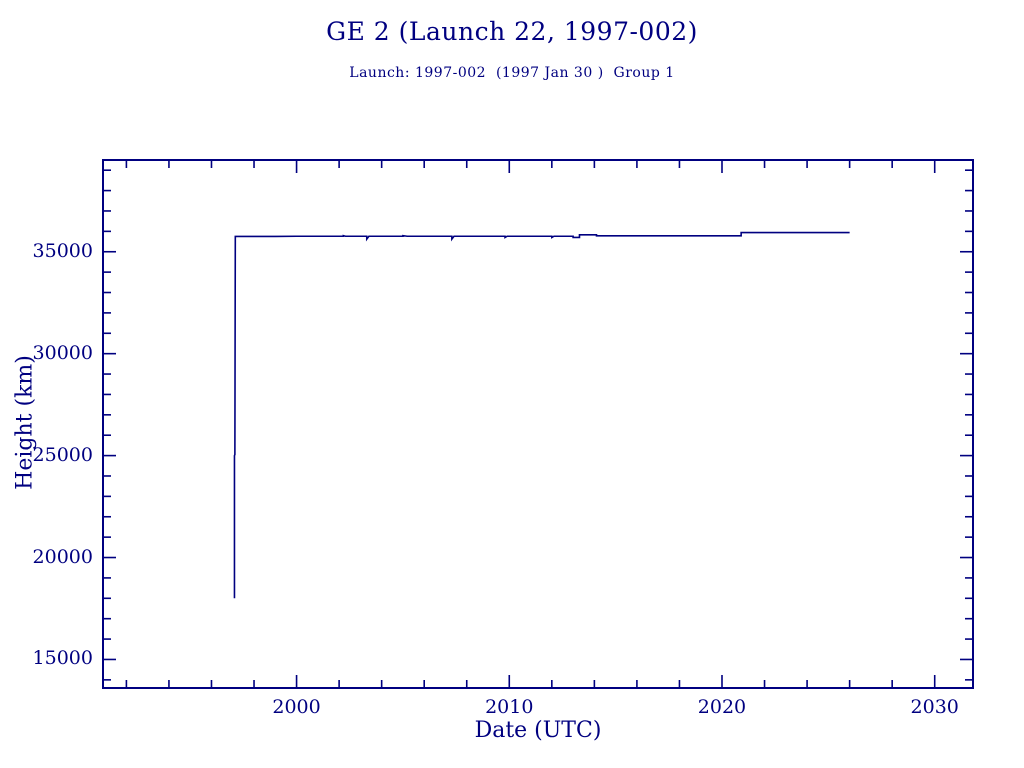 This screenshot has height=768, width=1024. I want to click on x-tick-label: 2010, so click(509, 707).